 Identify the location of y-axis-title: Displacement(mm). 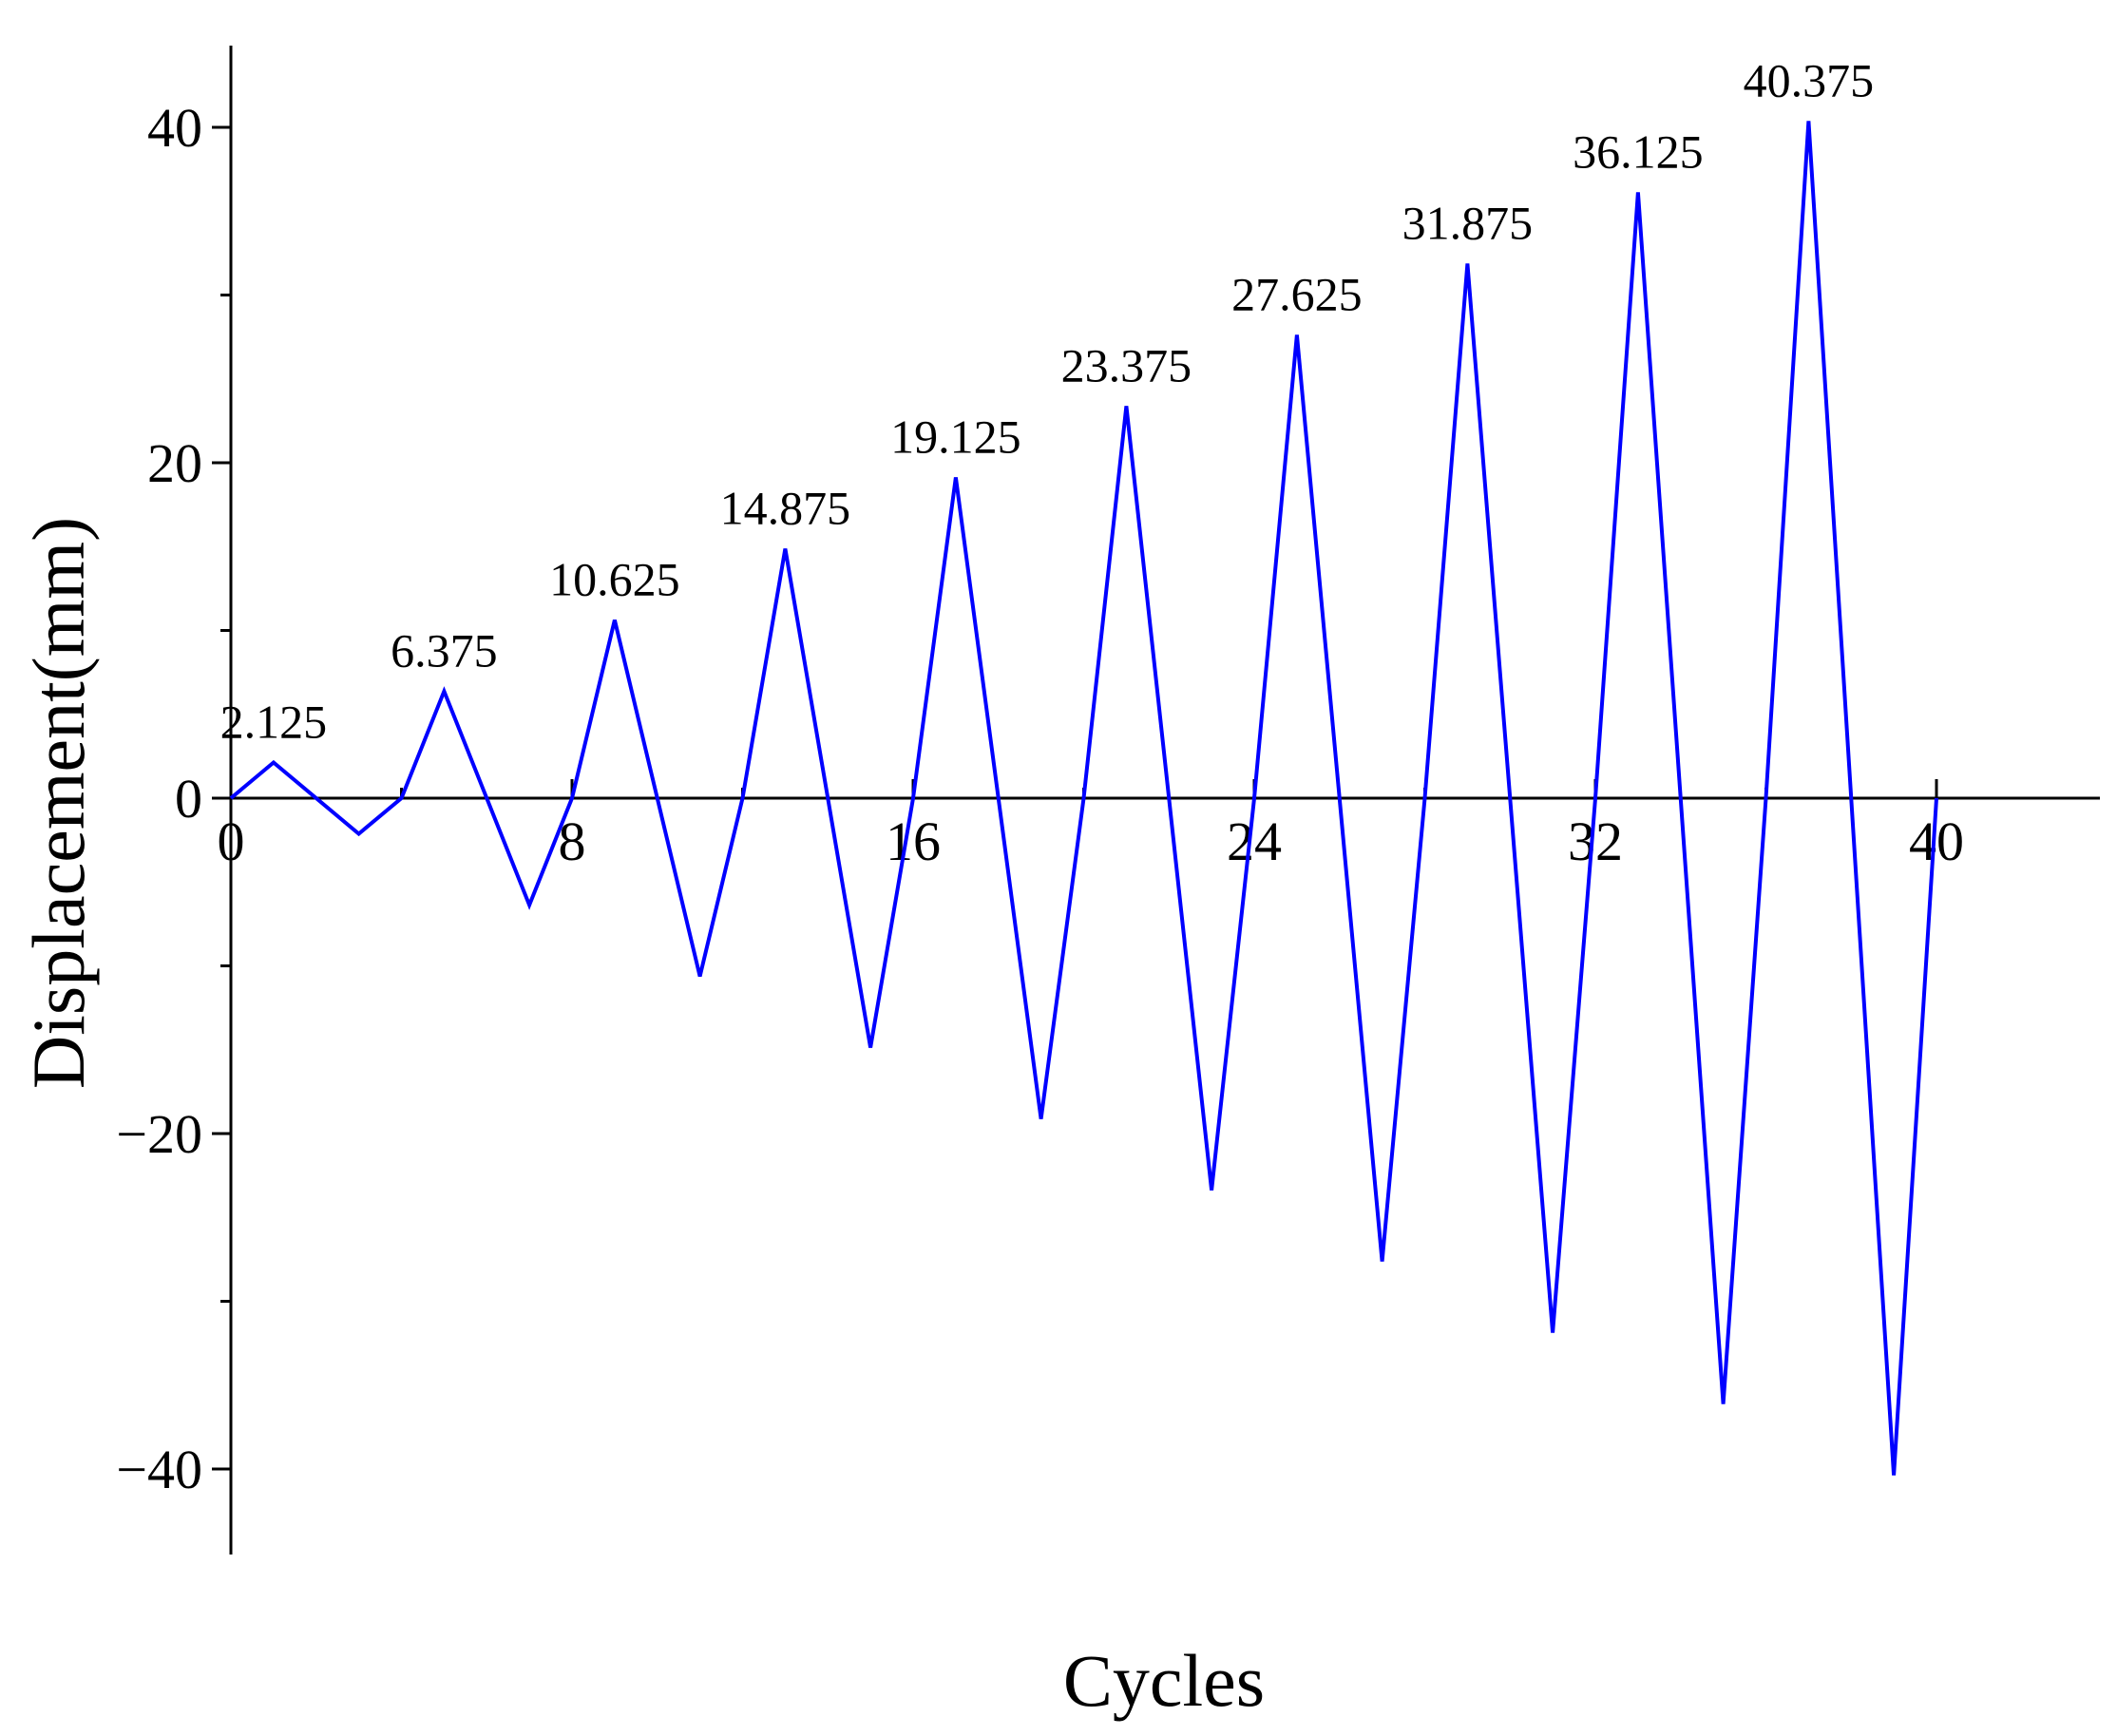
(59, 803).